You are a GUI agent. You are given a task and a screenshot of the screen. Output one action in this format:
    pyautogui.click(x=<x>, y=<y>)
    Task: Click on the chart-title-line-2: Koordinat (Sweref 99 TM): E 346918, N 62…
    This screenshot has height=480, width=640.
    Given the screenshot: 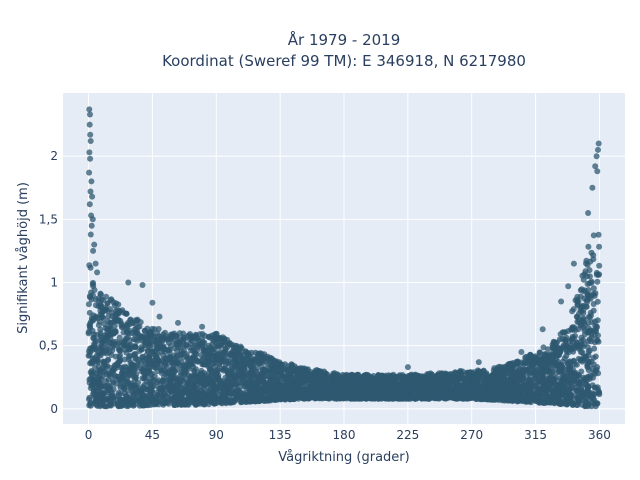 What is the action you would take?
    pyautogui.click(x=344, y=61)
    